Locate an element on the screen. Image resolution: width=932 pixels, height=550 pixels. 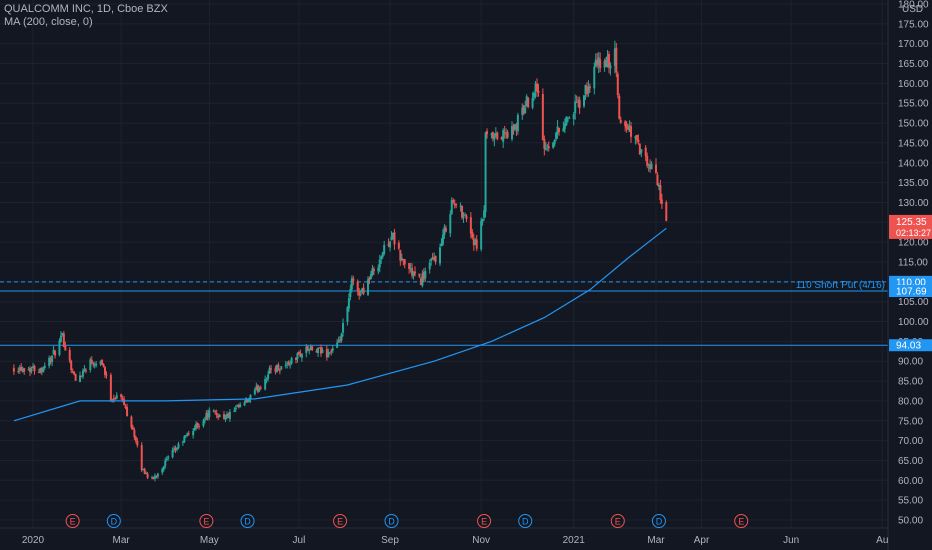
level-badge-bg is located at coordinates (910, 345).